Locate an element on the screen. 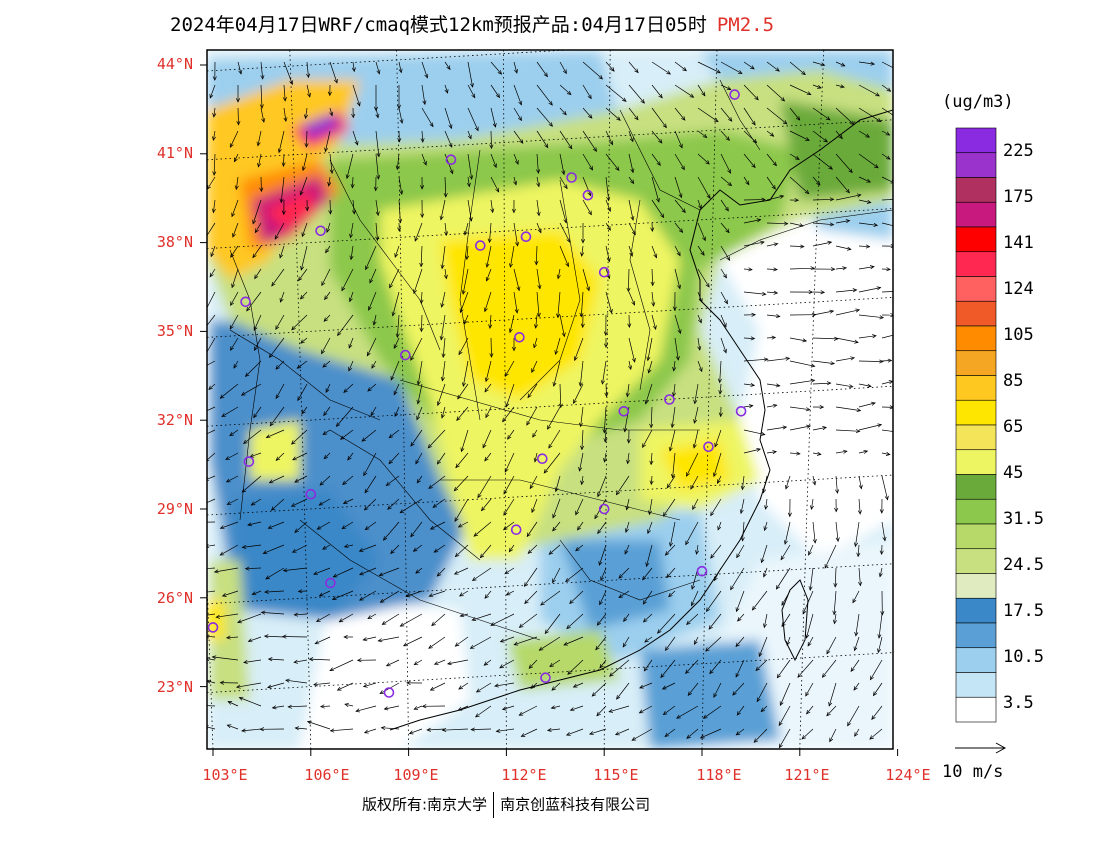  meridian-line is located at coordinates (300, 399).